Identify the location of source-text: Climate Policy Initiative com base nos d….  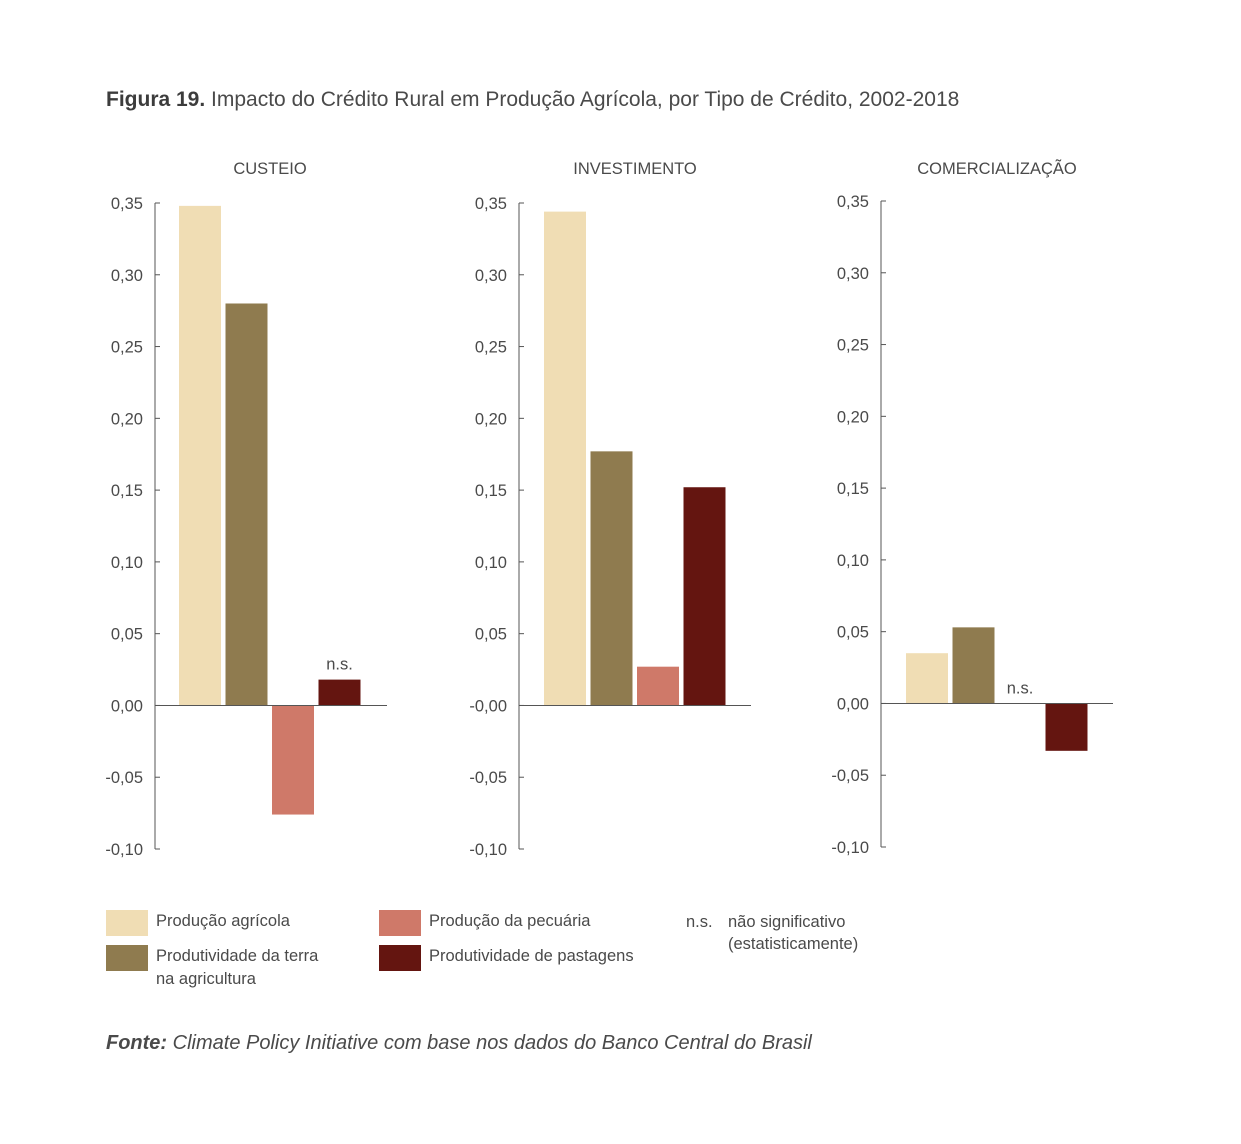
(489, 1043).